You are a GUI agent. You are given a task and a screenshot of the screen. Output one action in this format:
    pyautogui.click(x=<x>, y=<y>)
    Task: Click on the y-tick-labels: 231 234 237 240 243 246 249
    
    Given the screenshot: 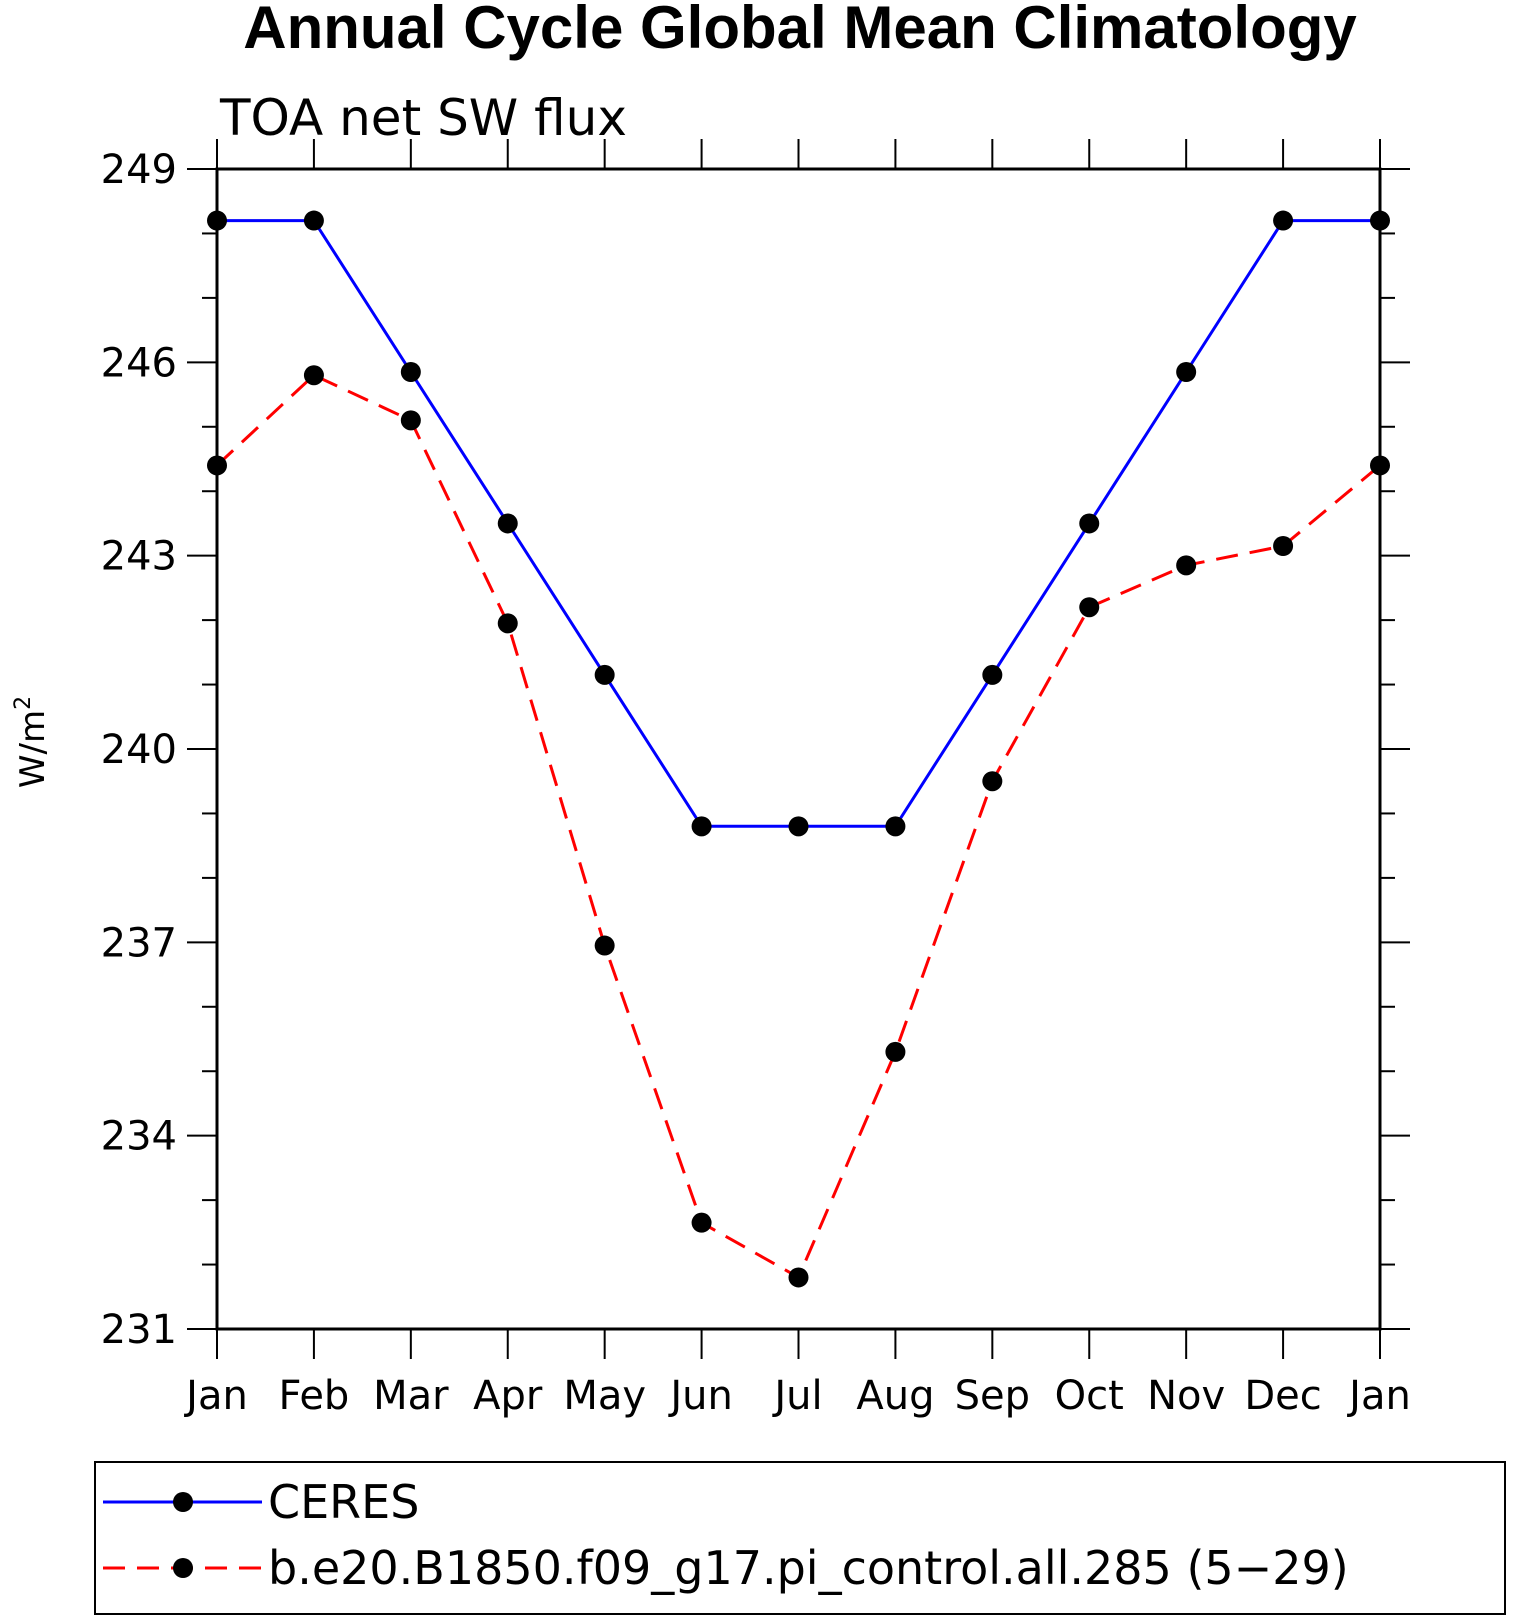 What is the action you would take?
    pyautogui.click(x=139, y=750)
    